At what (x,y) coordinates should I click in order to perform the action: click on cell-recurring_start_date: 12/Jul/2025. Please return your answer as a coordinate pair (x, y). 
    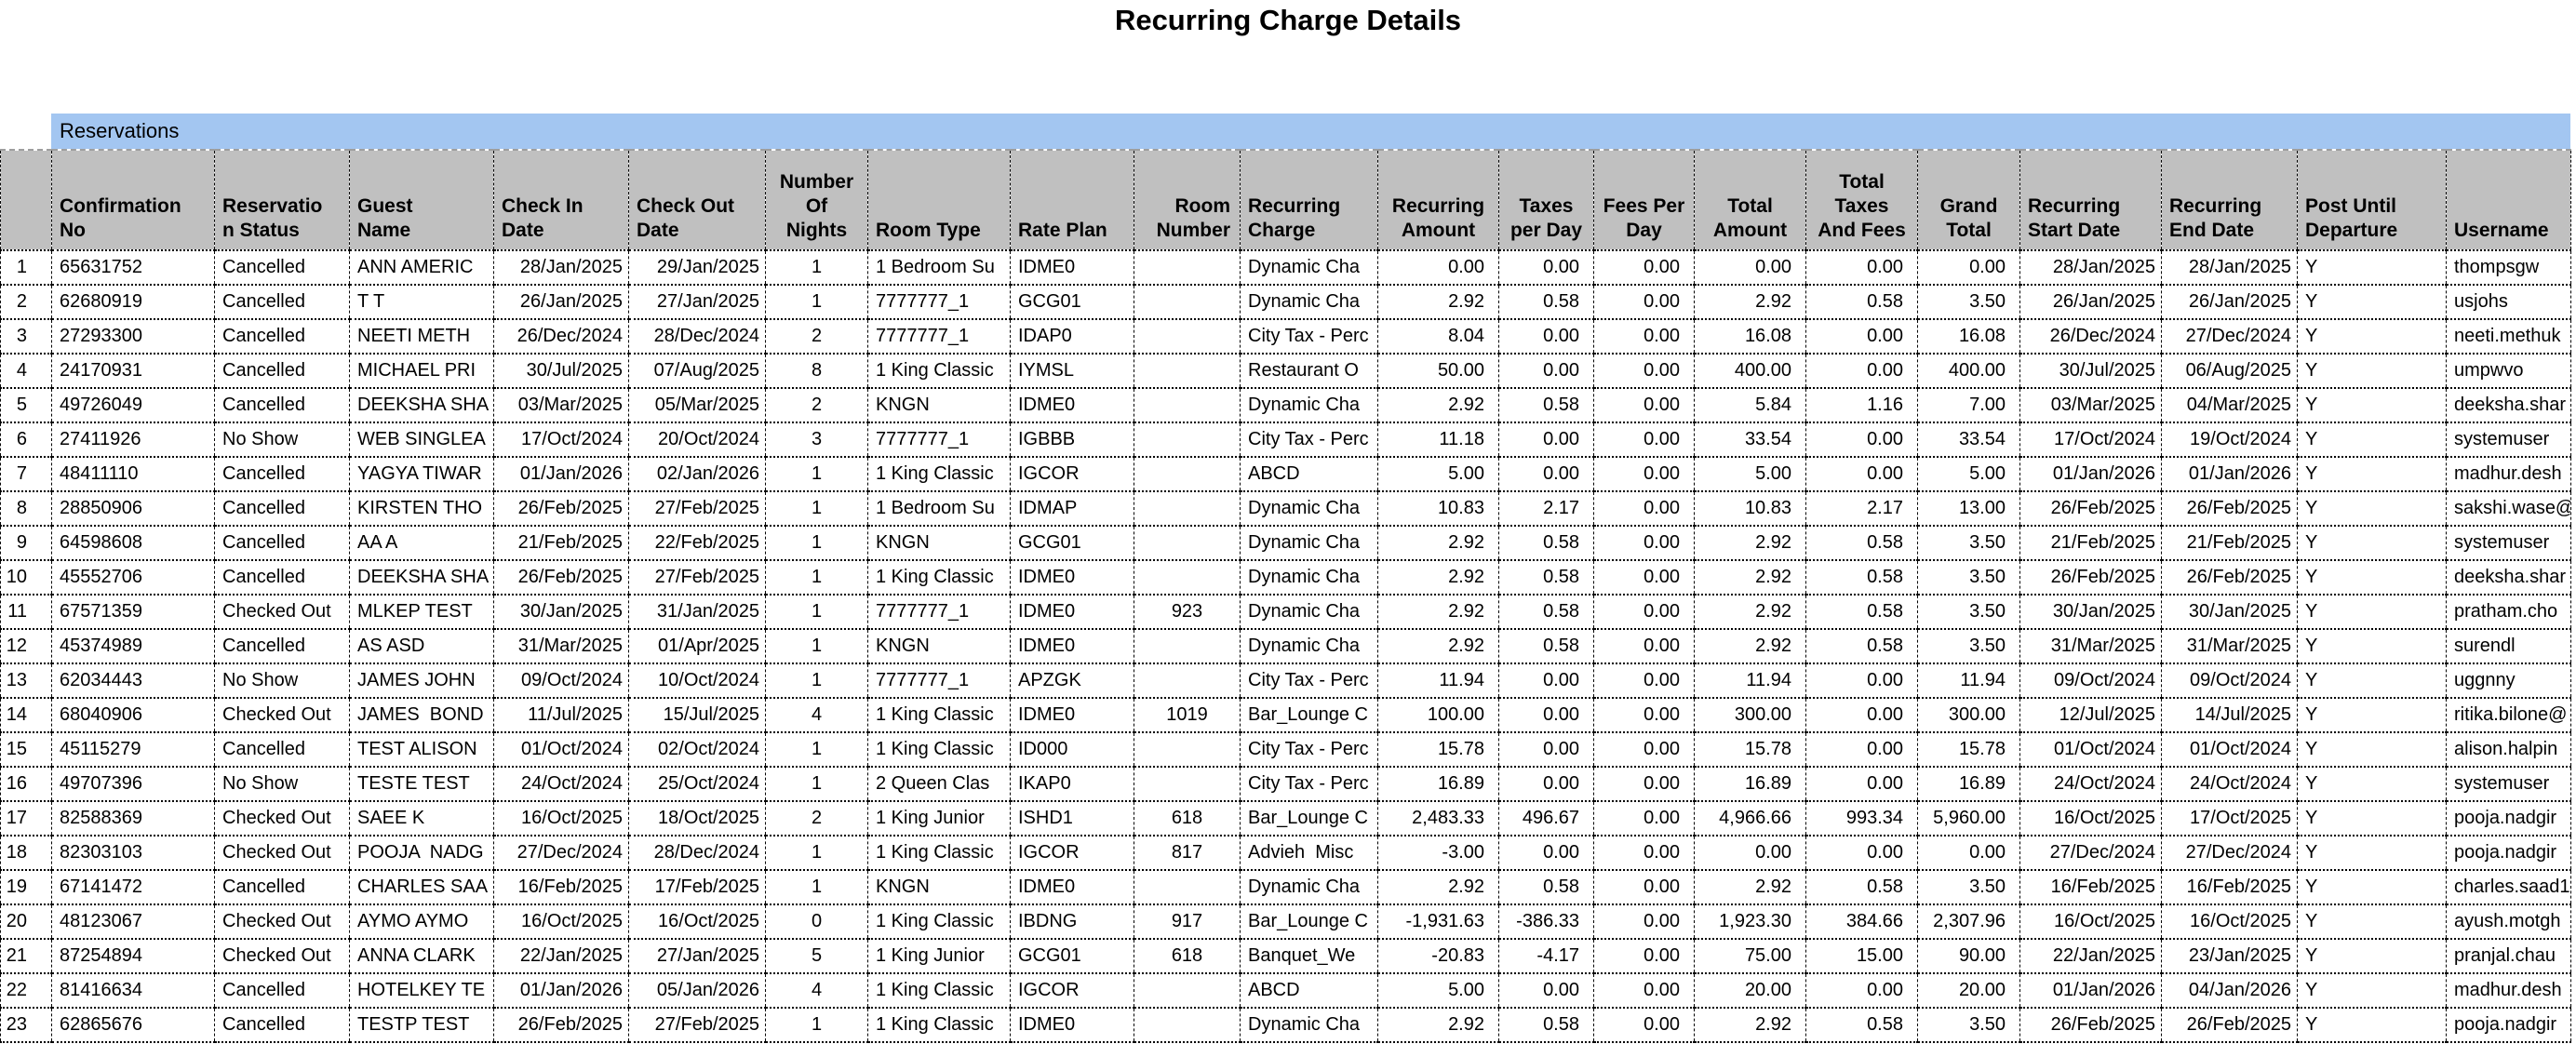
    Looking at the image, I should click on (2090, 715).